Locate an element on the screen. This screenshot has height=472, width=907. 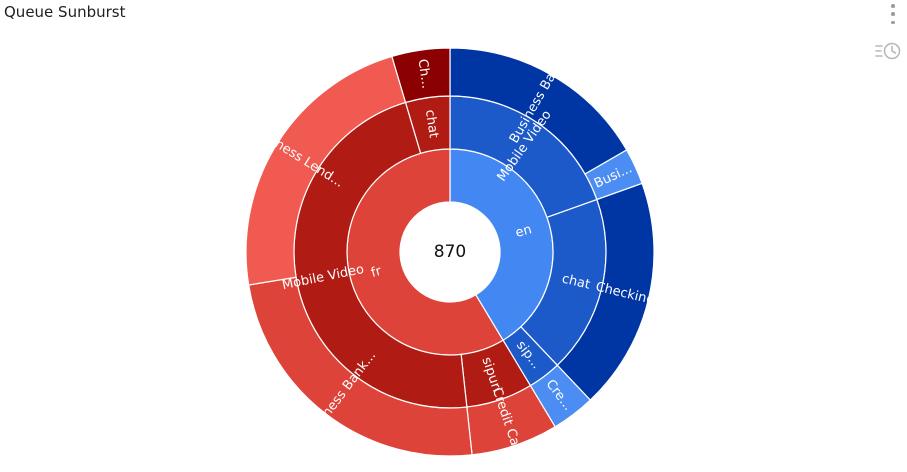
more-vert-icon is located at coordinates (893, 14).